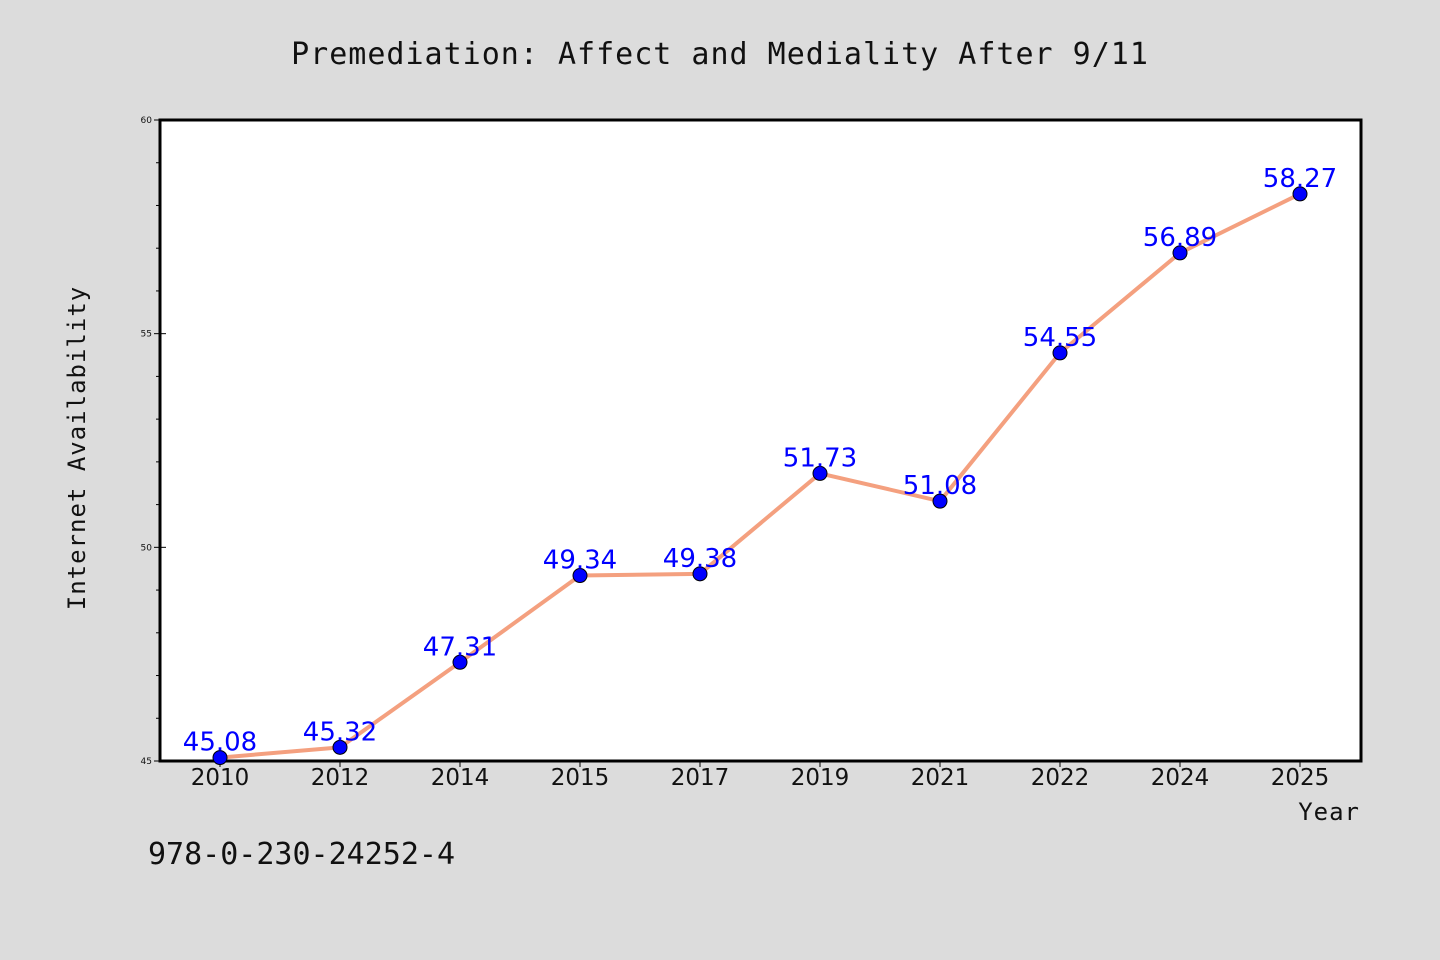 Image resolution: width=1440 pixels, height=960 pixels. I want to click on x-tick-label: 2012, so click(340, 778).